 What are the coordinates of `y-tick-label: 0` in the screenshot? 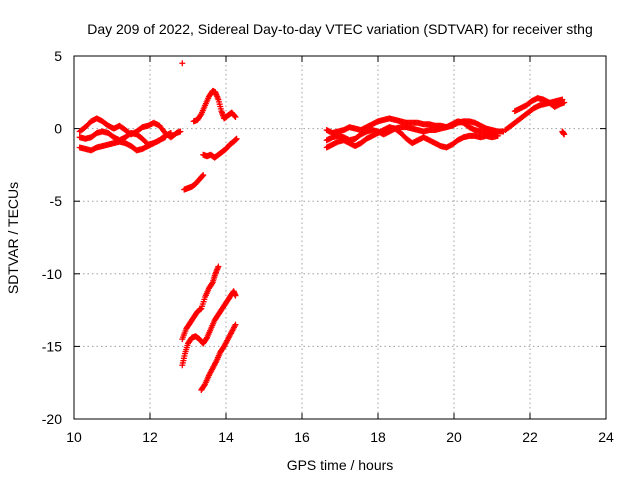 It's located at (58, 129).